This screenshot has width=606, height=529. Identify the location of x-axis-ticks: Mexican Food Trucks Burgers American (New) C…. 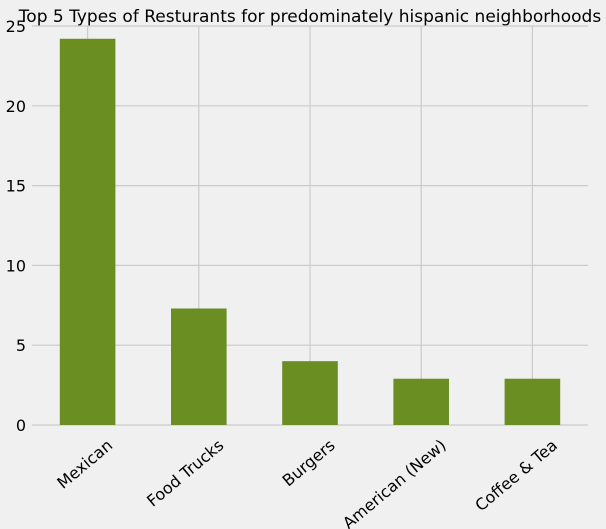
(307, 482).